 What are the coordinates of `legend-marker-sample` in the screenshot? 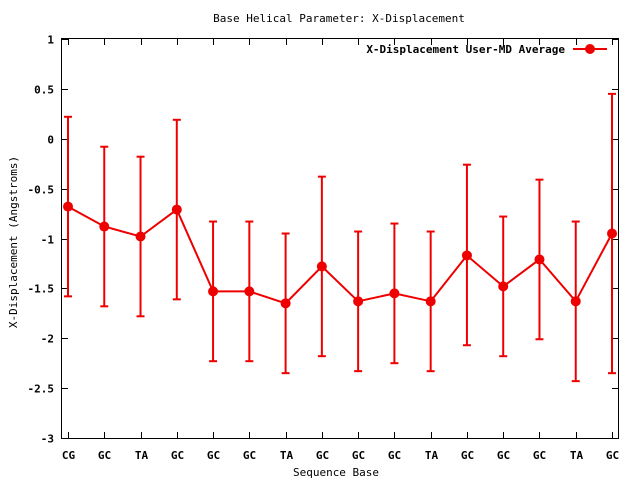 It's located at (590, 49).